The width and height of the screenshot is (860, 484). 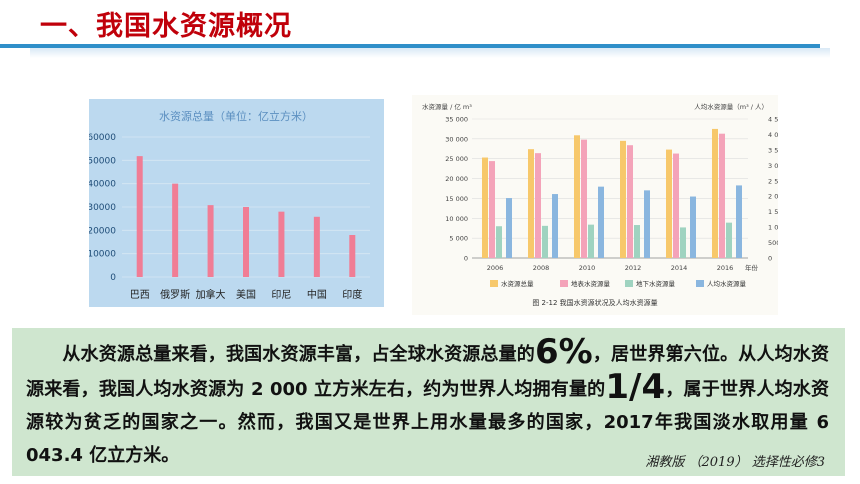 I want to click on bar-水资源总量-2016, so click(x=715, y=193).